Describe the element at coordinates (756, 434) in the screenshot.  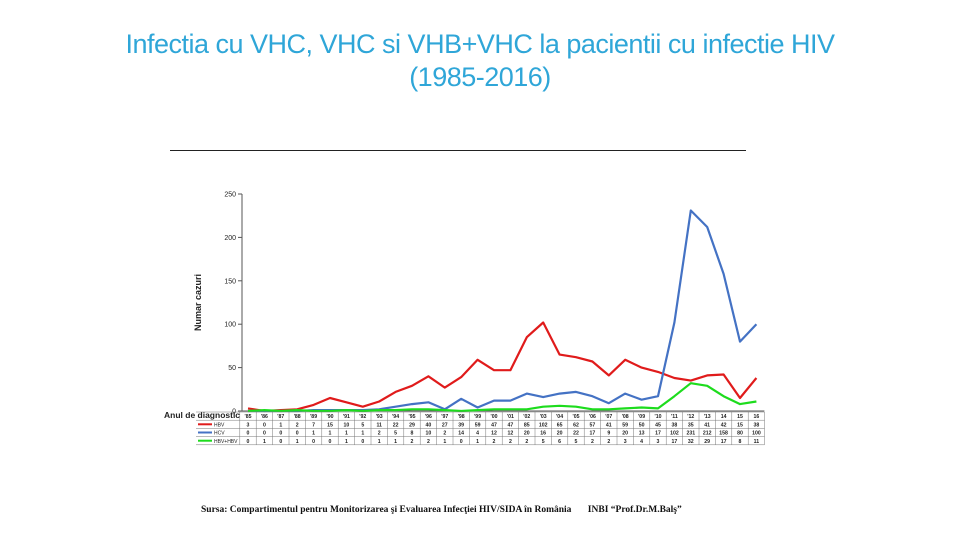
I see `data-label: 100` at that location.